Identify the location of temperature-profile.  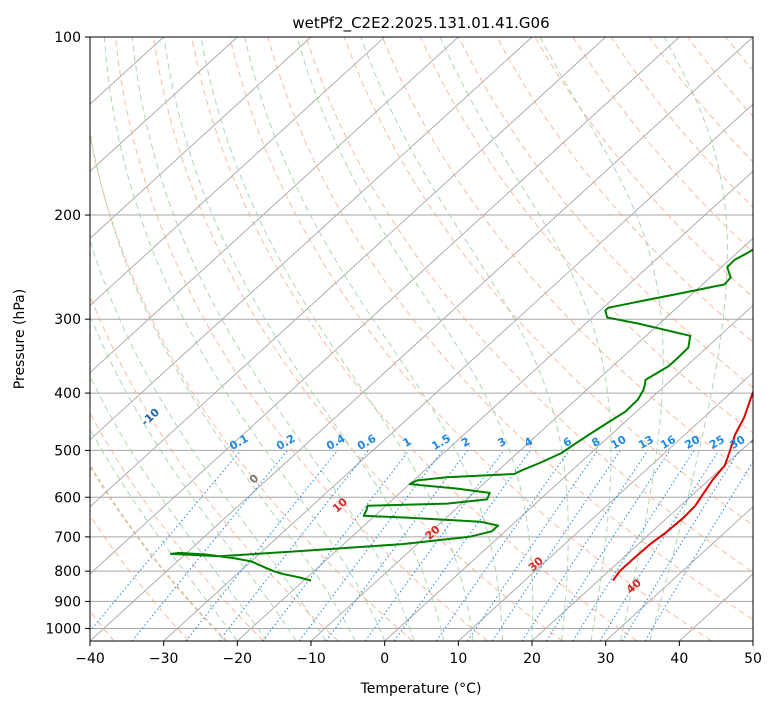
(682, 486).